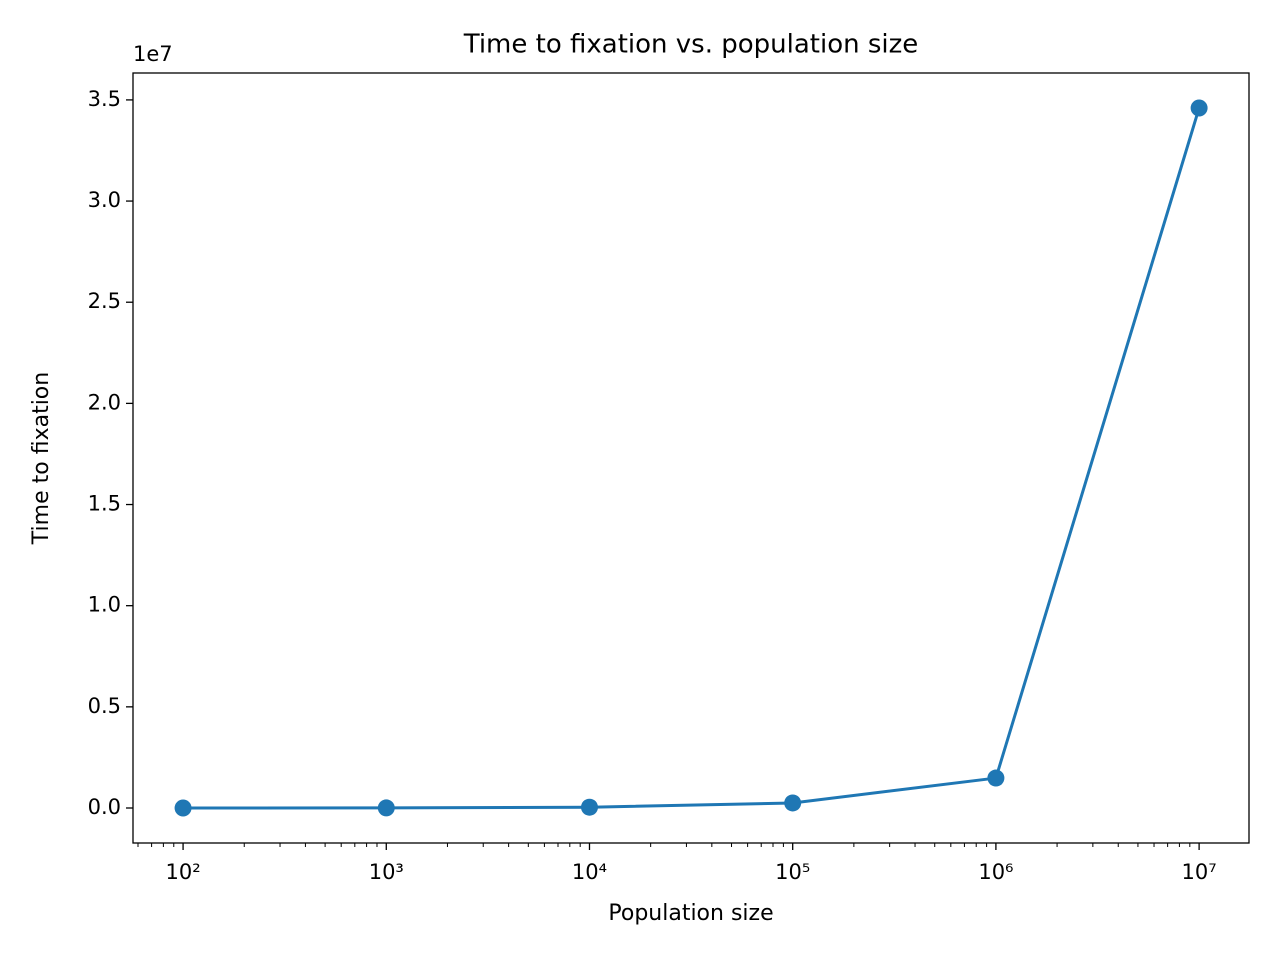 The width and height of the screenshot is (1280, 960). I want to click on x-tick-label: 10⁷, so click(1199, 872).